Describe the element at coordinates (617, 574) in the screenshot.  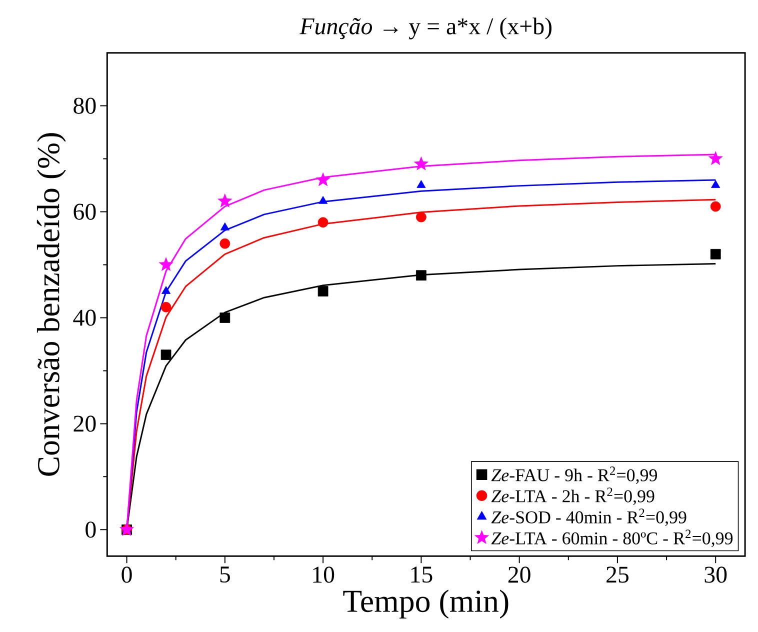
I see `x-tick-label: 25` at that location.